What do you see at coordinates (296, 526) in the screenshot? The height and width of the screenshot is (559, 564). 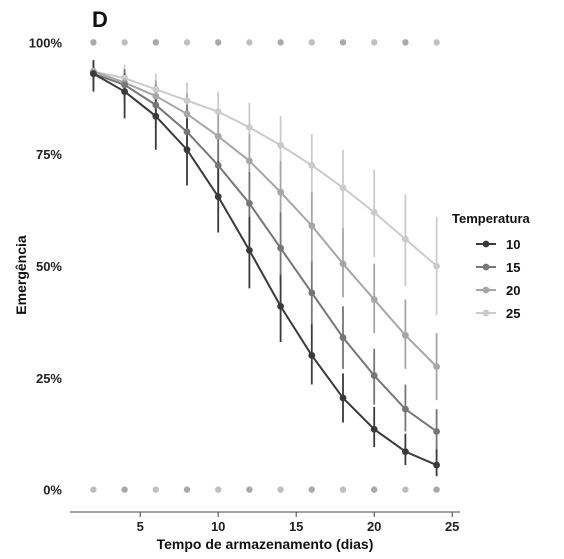 I see `x-tick-label-15: 15` at bounding box center [296, 526].